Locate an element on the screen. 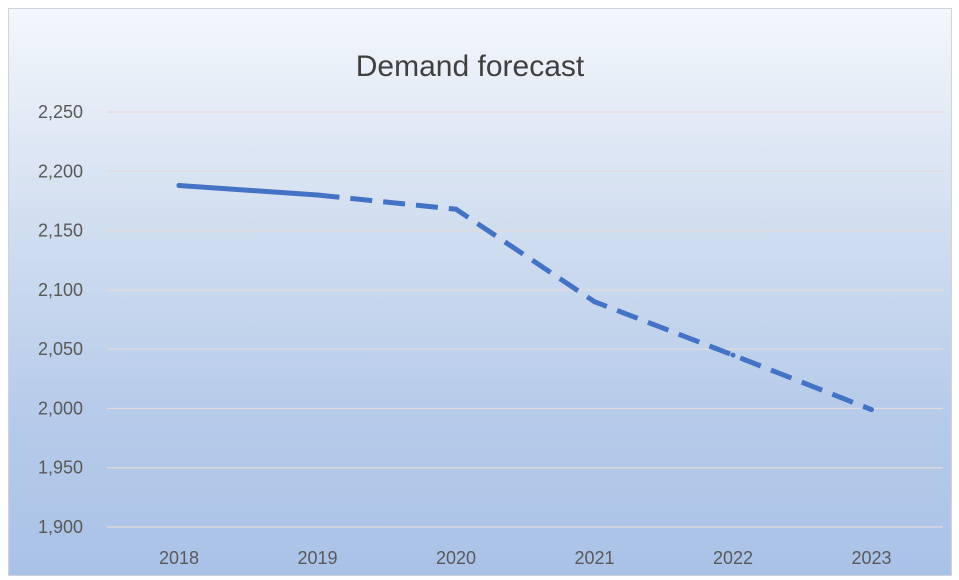 The height and width of the screenshot is (580, 959). y-tick-label: 1,950 is located at coordinates (60, 468).